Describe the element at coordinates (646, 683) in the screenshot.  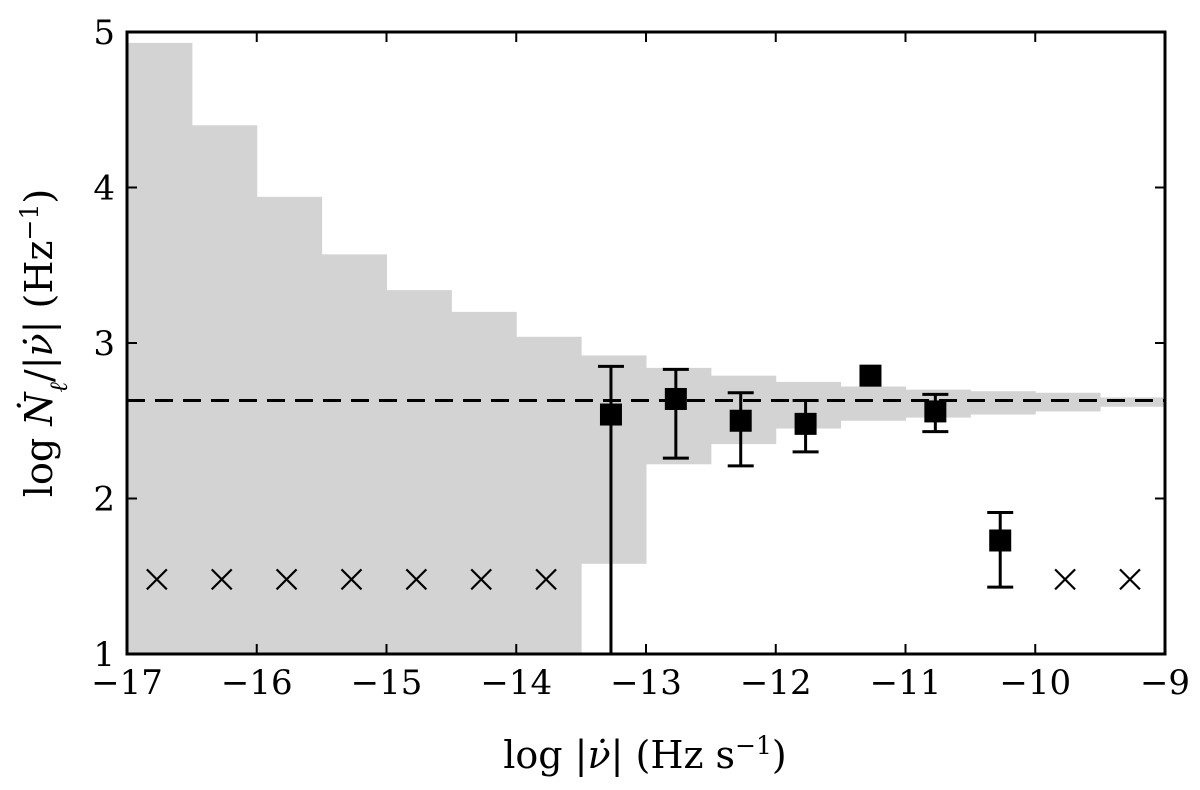
I see `x-tick-label: −13` at that location.